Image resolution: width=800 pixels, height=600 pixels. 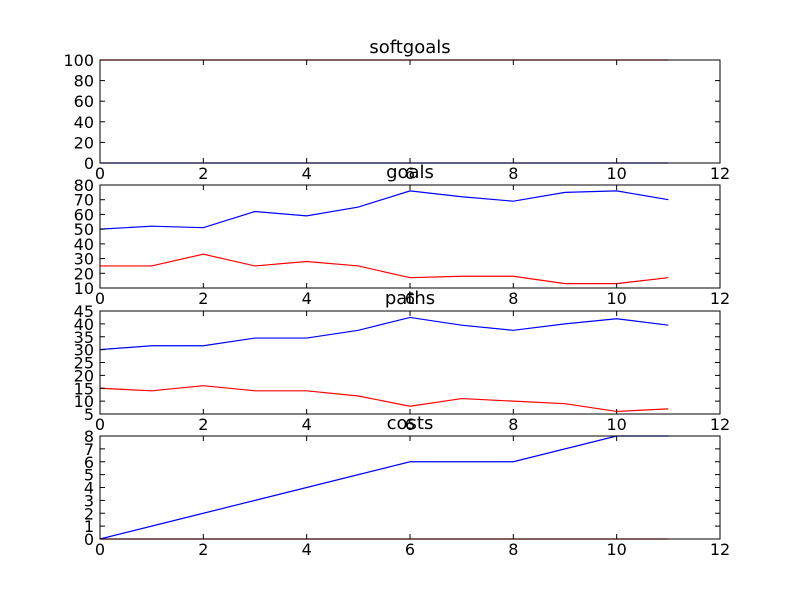 I want to click on y-tick-label: 6, so click(x=89, y=462).